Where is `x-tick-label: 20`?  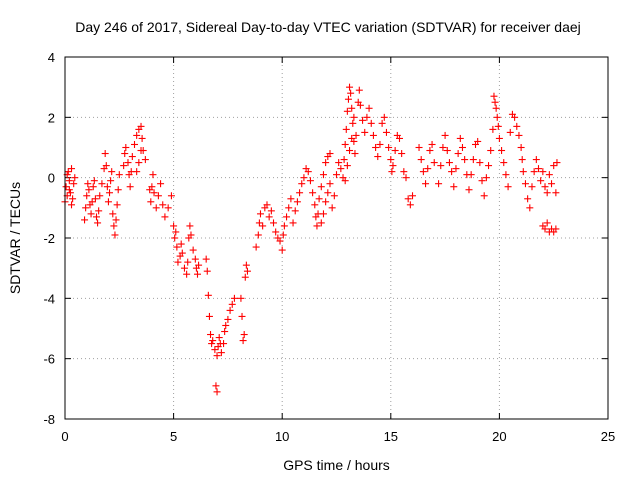
x-tick-label: 20 is located at coordinates (499, 436).